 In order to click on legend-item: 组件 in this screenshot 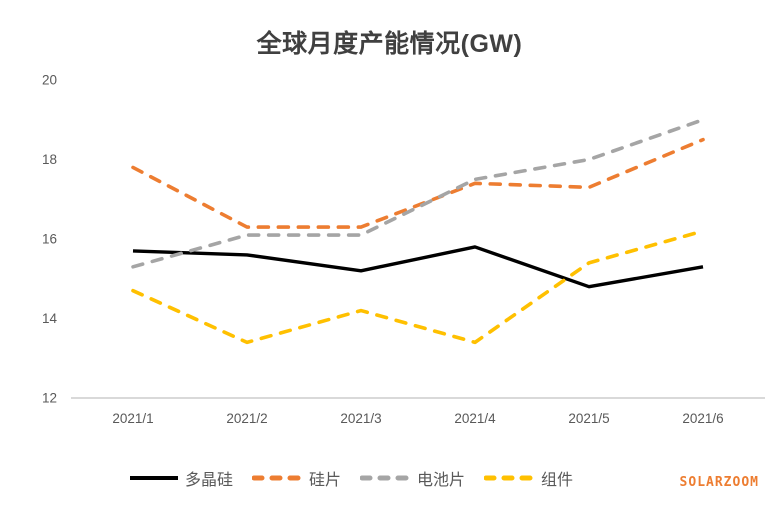, I will do `click(528, 478)`.